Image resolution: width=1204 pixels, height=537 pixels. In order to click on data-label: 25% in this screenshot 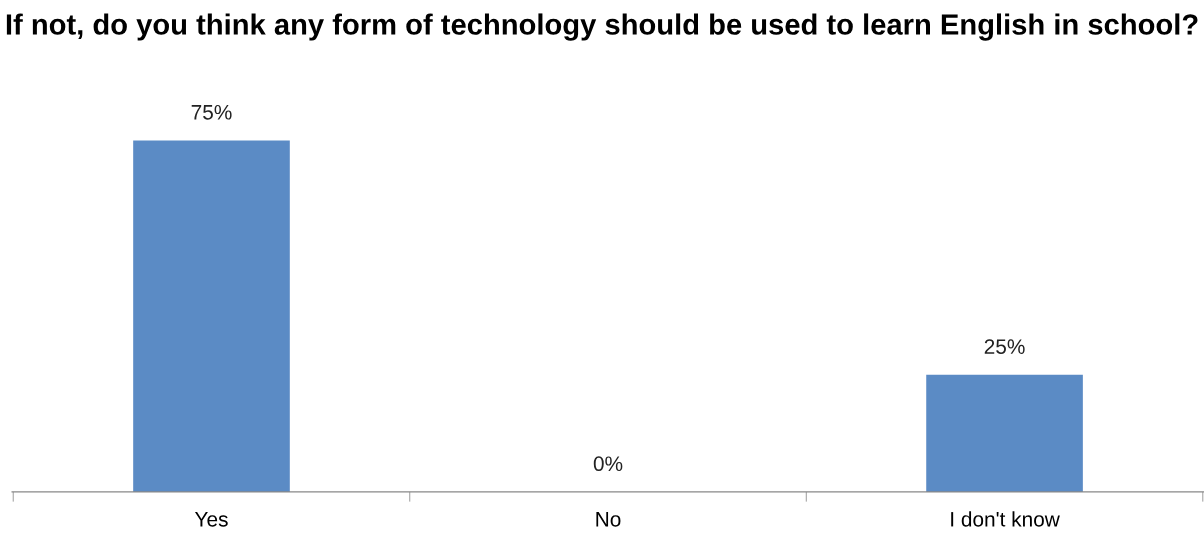, I will do `click(1004, 346)`.